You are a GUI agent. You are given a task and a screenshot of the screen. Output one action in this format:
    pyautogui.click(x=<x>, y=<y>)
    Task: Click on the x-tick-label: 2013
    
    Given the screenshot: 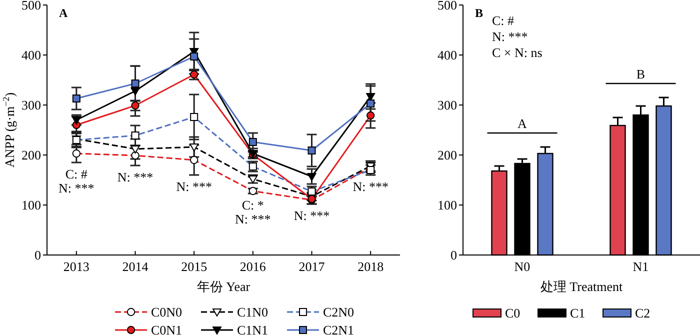 What is the action you would take?
    pyautogui.click(x=76, y=266)
    